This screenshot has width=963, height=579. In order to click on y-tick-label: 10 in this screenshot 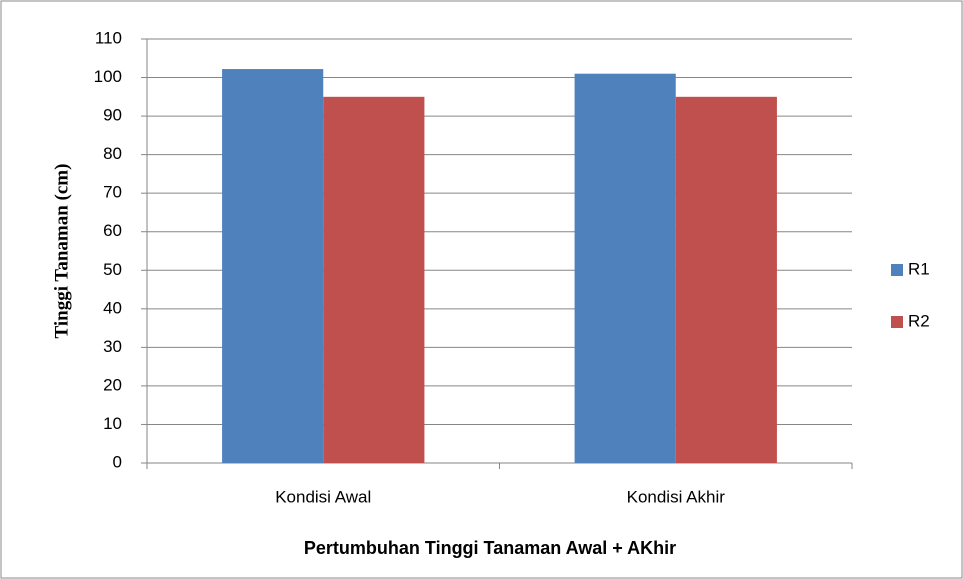, I will do `click(112, 423)`.